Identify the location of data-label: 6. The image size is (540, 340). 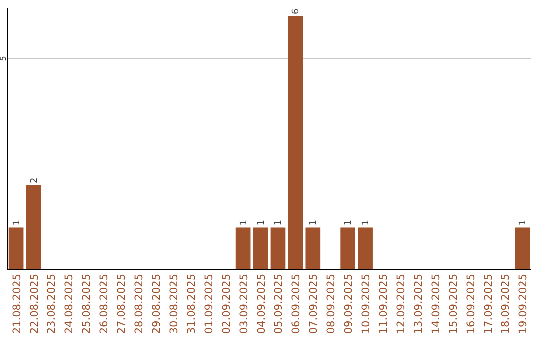
(297, 11).